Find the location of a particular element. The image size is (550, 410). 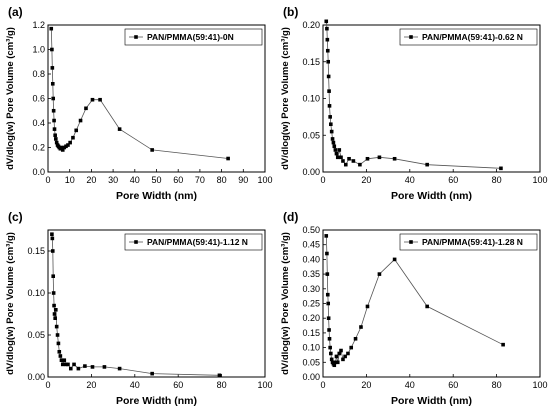

x-tick-label: 80 is located at coordinates (497, 180).